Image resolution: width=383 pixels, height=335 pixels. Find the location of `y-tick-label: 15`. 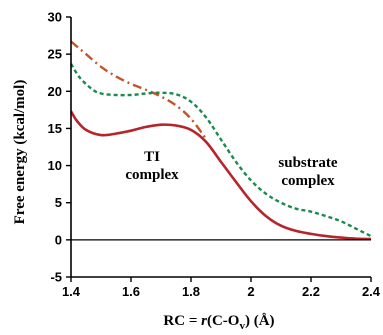

y-tick-label: 15 is located at coordinates (55, 128).